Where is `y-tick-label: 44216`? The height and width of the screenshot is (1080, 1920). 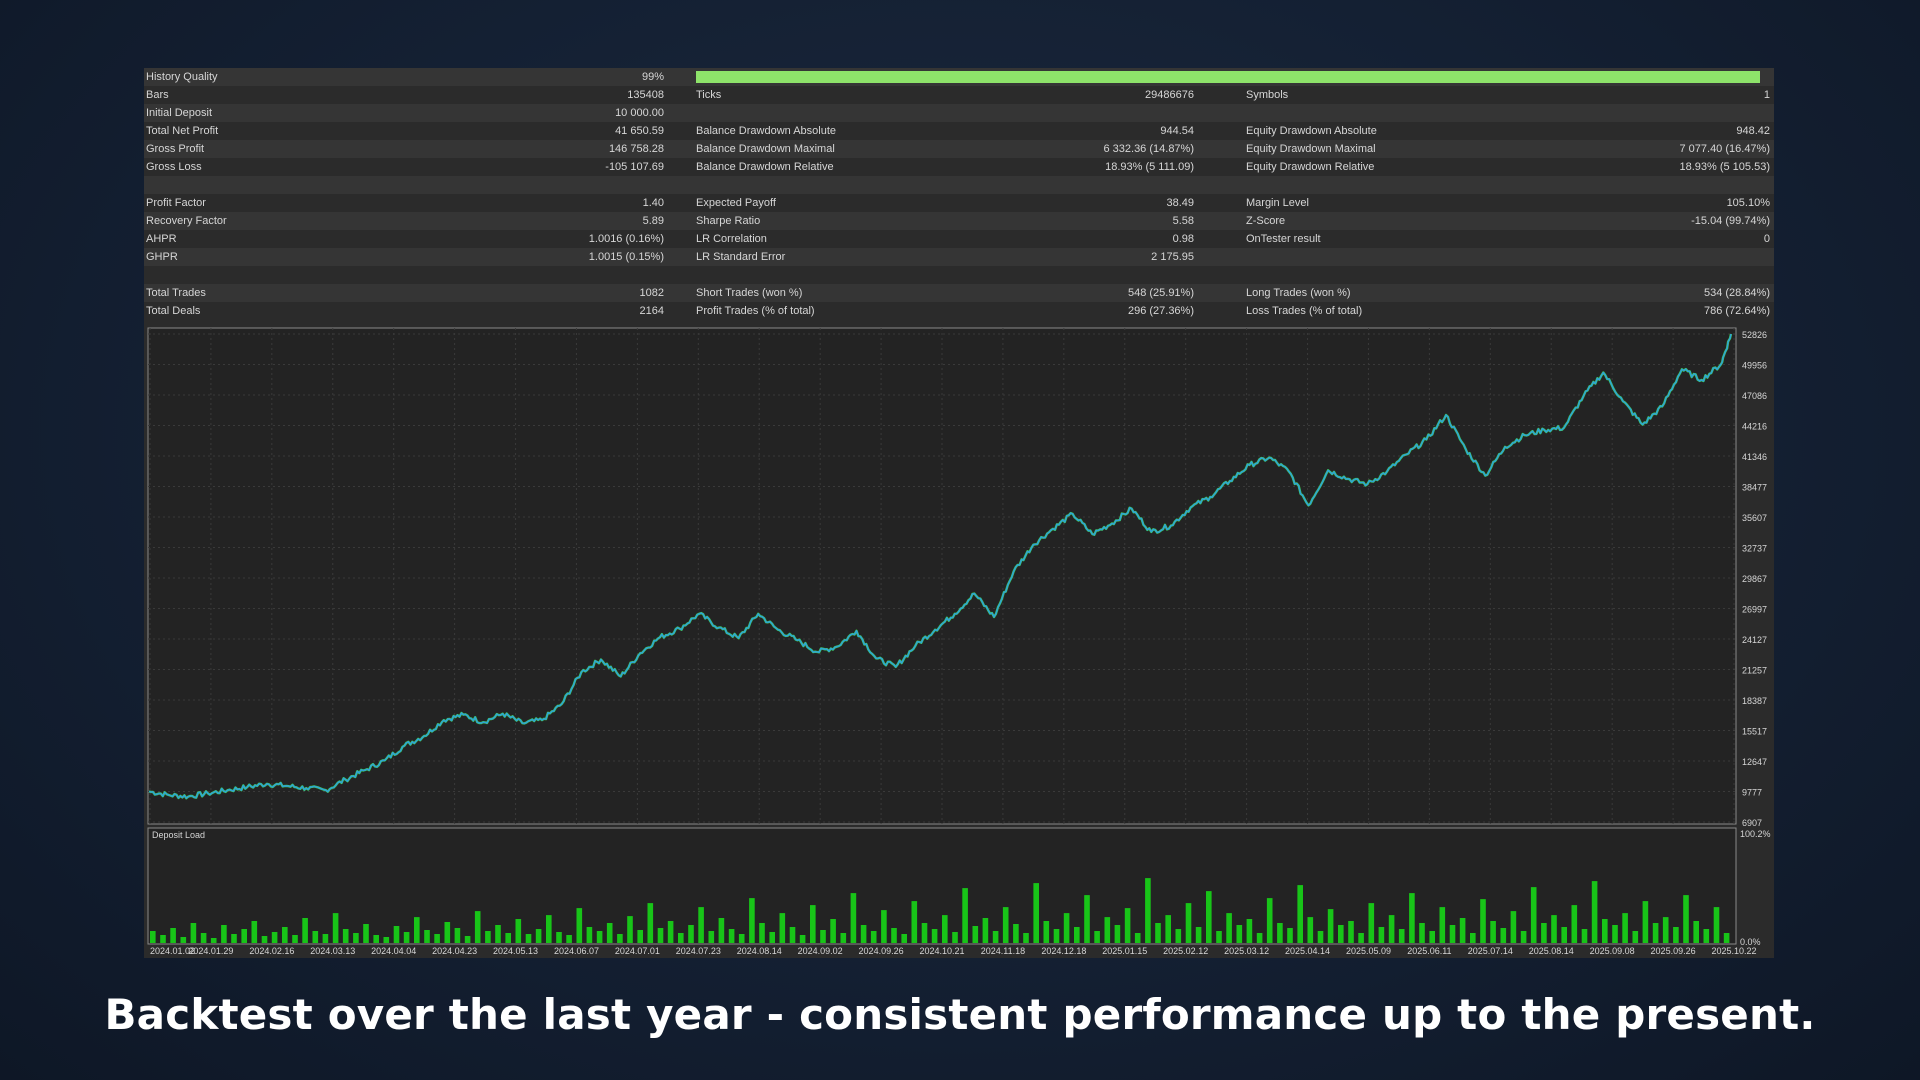 y-tick-label: 44216 is located at coordinates (1754, 427).